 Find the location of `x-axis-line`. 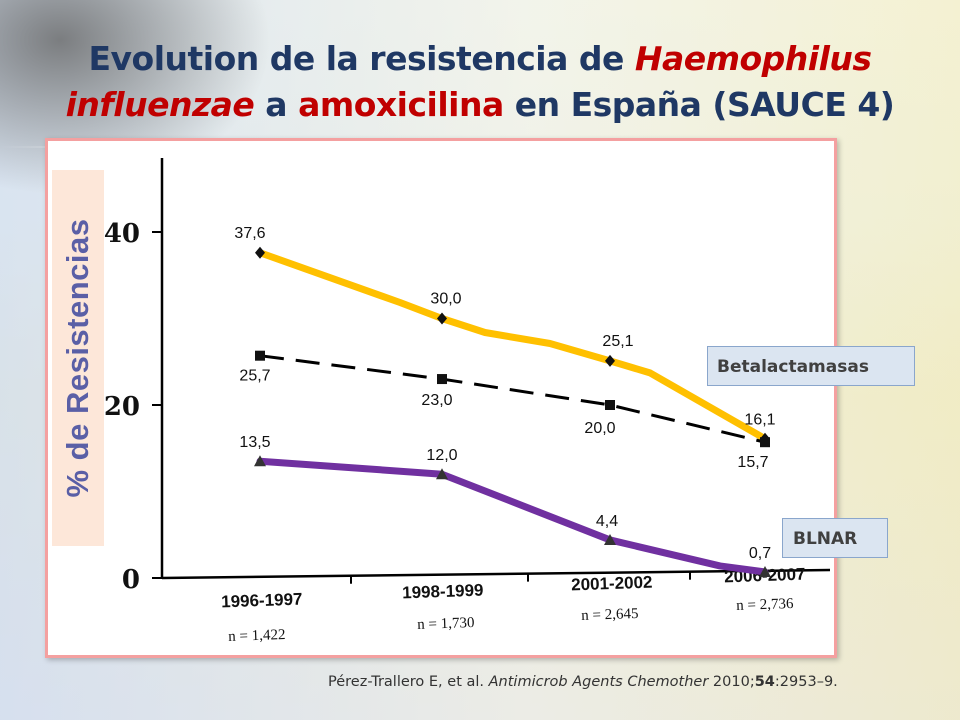

x-axis-line is located at coordinates (496, 574).